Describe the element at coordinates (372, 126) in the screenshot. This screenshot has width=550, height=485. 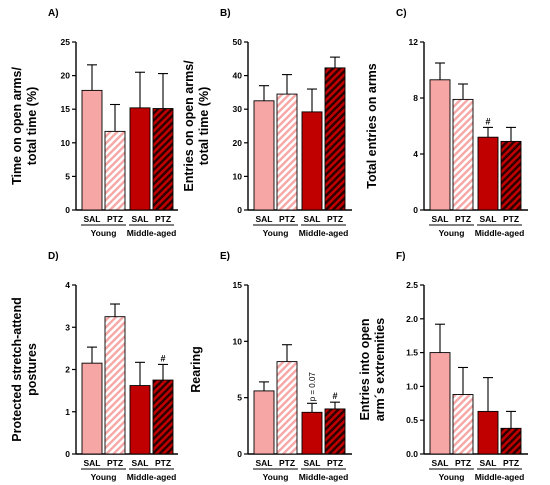
I see `y-axis-label: Total entries on arms` at that location.